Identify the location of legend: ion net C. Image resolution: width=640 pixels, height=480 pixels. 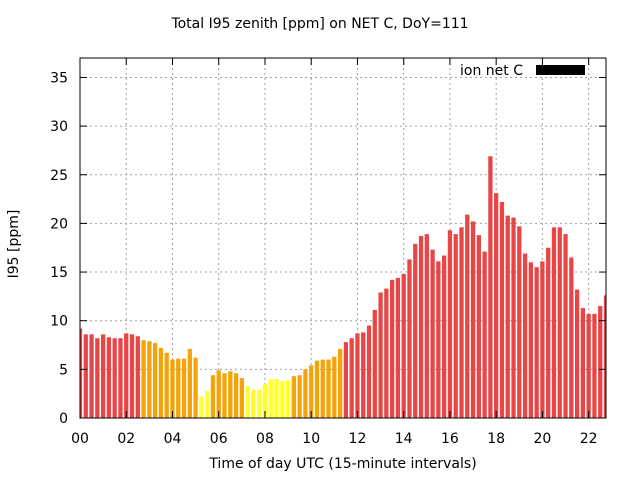
(522, 71).